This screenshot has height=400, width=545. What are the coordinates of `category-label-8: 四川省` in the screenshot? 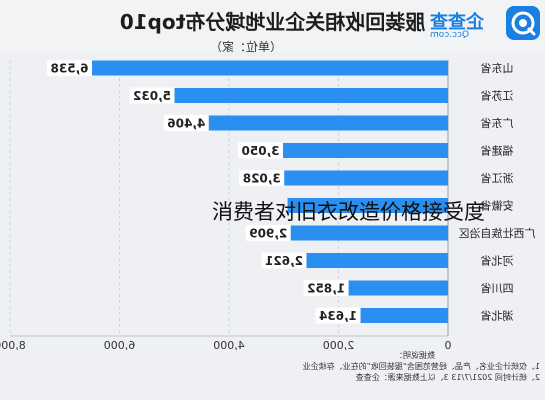 It's located at (497, 288).